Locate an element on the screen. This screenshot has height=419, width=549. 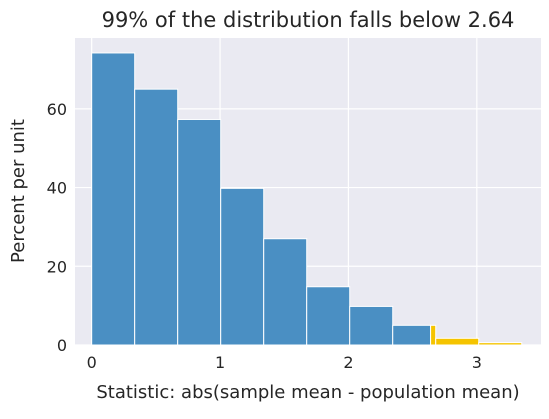
y-tick-label: 20 is located at coordinates (57, 266).